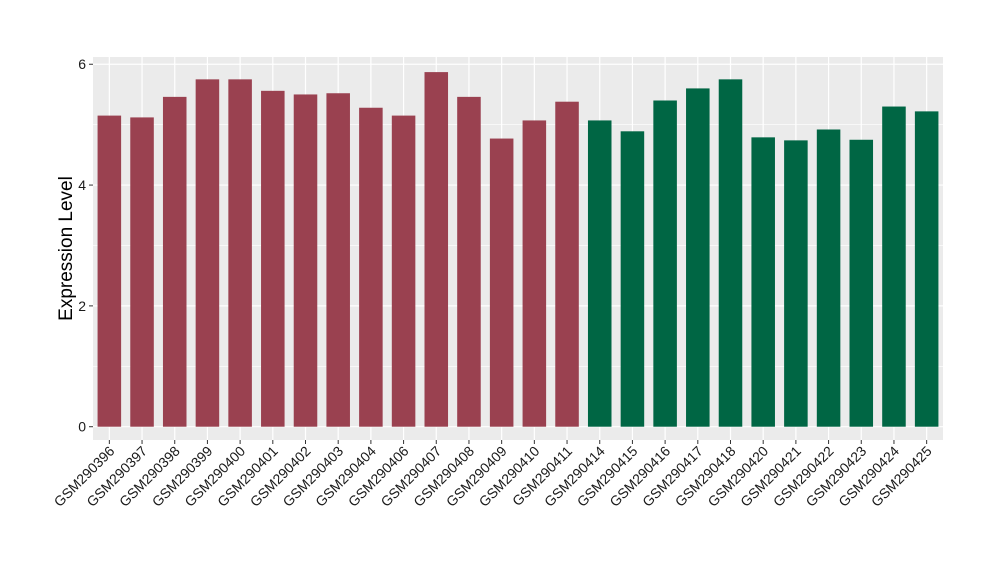 The width and height of the screenshot is (1000, 585). Describe the element at coordinates (926, 269) in the screenshot. I see `bar-GSM290425` at that location.